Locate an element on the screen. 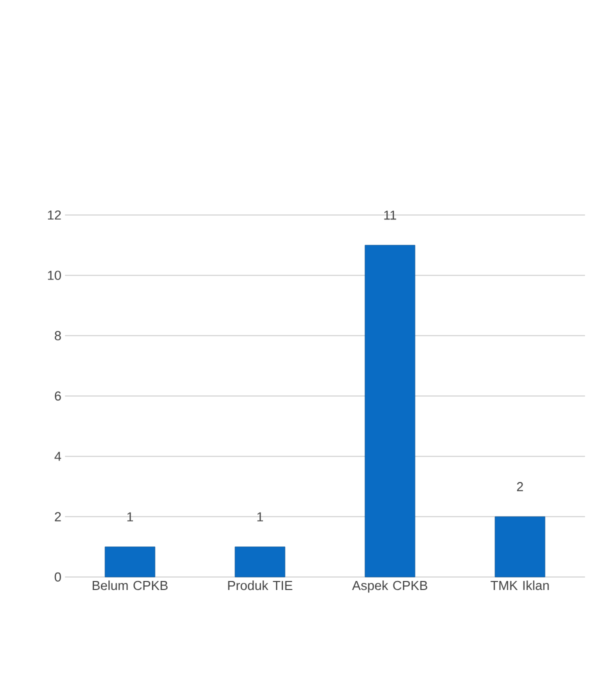  y-tick-label: 6 is located at coordinates (57, 396).